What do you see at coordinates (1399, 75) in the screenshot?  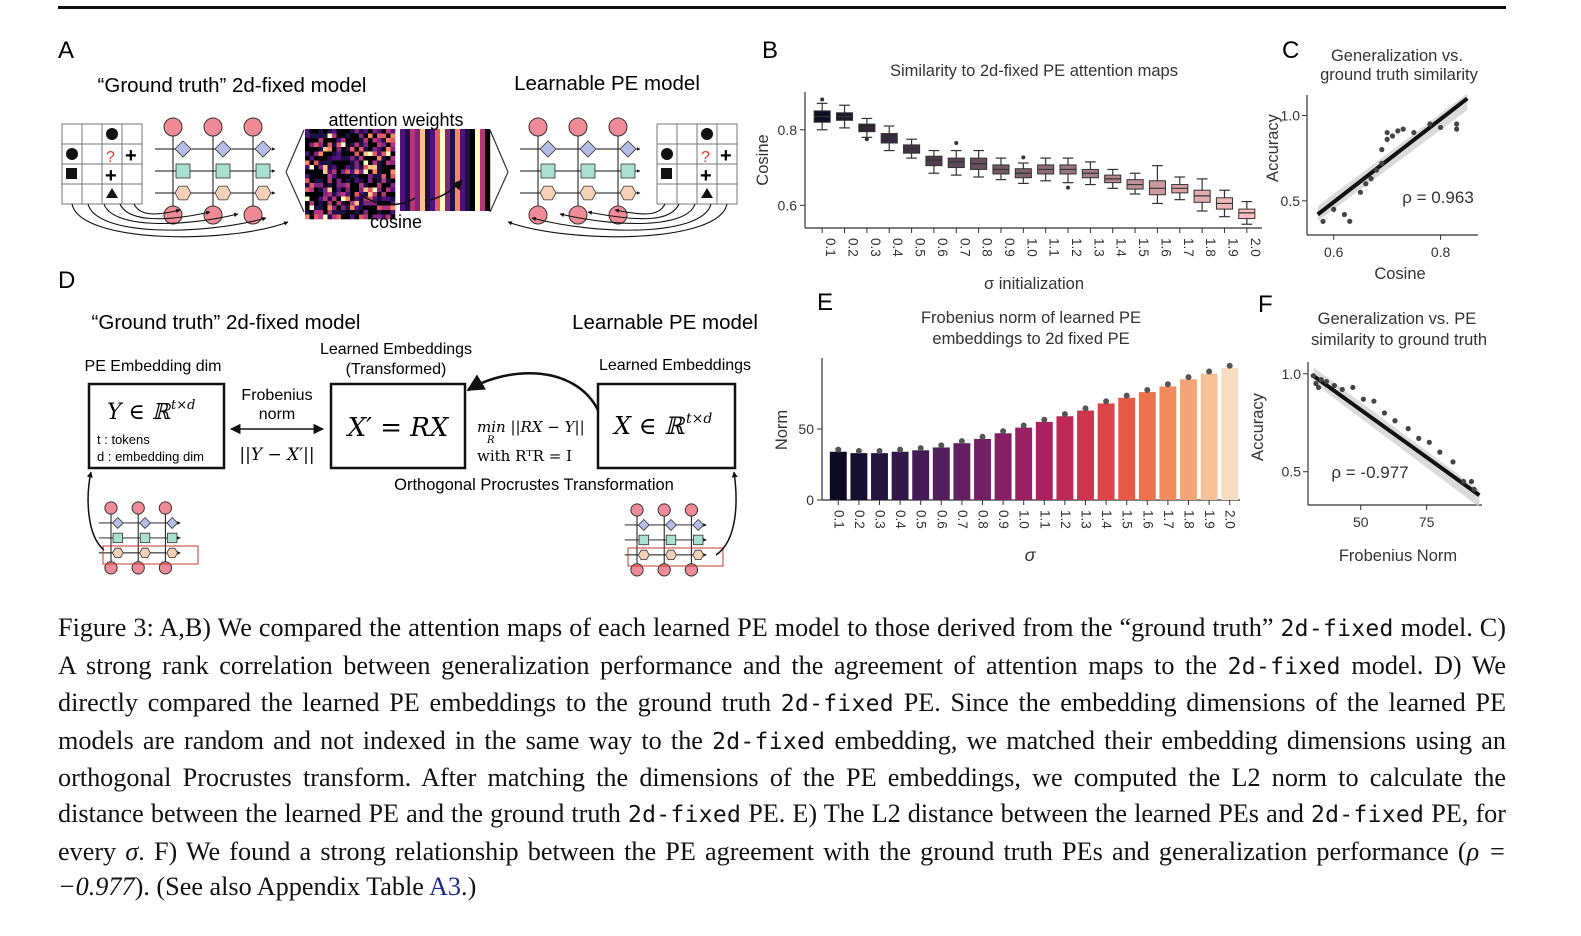 I see `panel-c-title-2: ground truth similarity` at bounding box center [1399, 75].